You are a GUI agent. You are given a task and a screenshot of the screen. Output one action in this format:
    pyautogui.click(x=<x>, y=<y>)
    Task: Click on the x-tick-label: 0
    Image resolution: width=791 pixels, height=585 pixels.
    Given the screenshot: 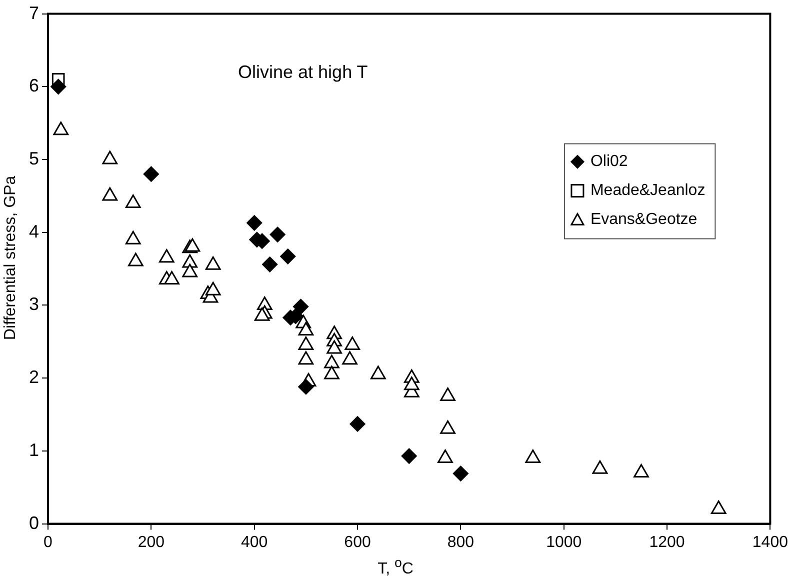 What is the action you would take?
    pyautogui.click(x=48, y=542)
    